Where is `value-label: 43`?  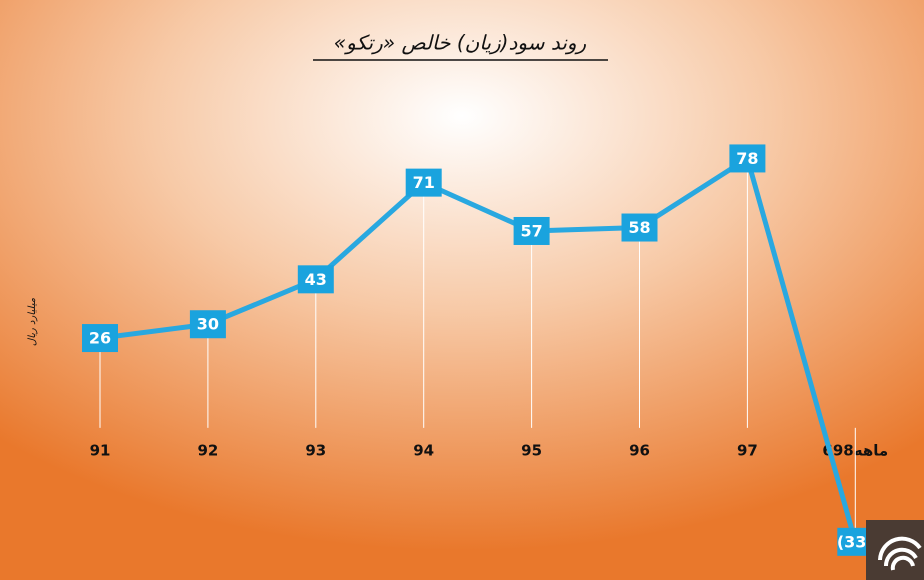
value-label: 43 is located at coordinates (316, 279).